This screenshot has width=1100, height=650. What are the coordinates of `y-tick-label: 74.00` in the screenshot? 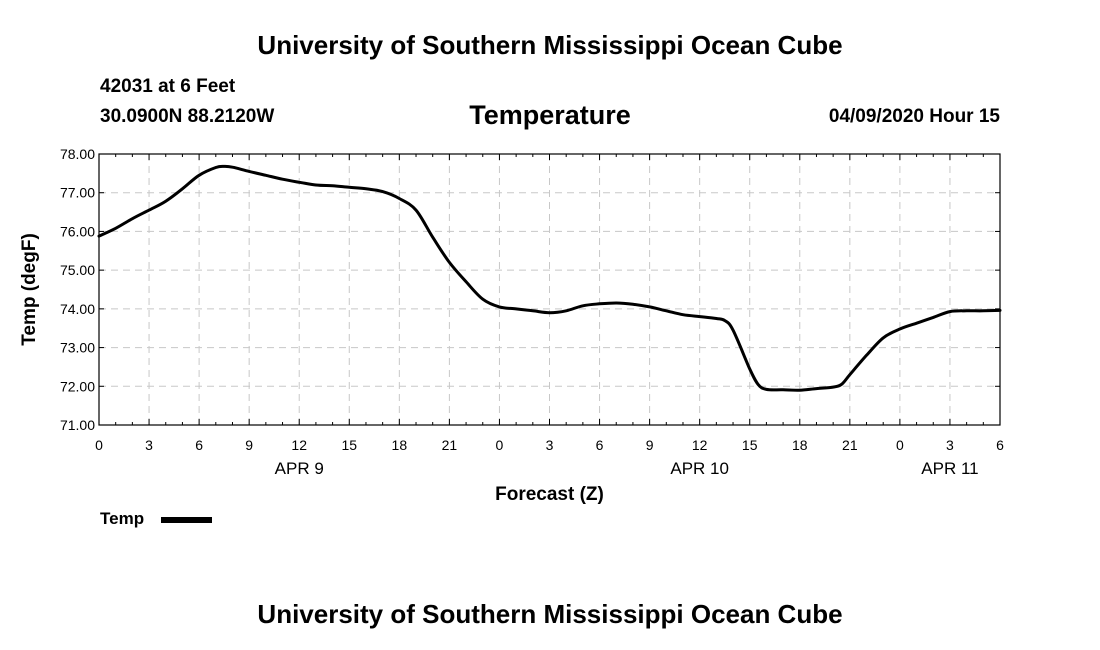 It's located at (77, 309).